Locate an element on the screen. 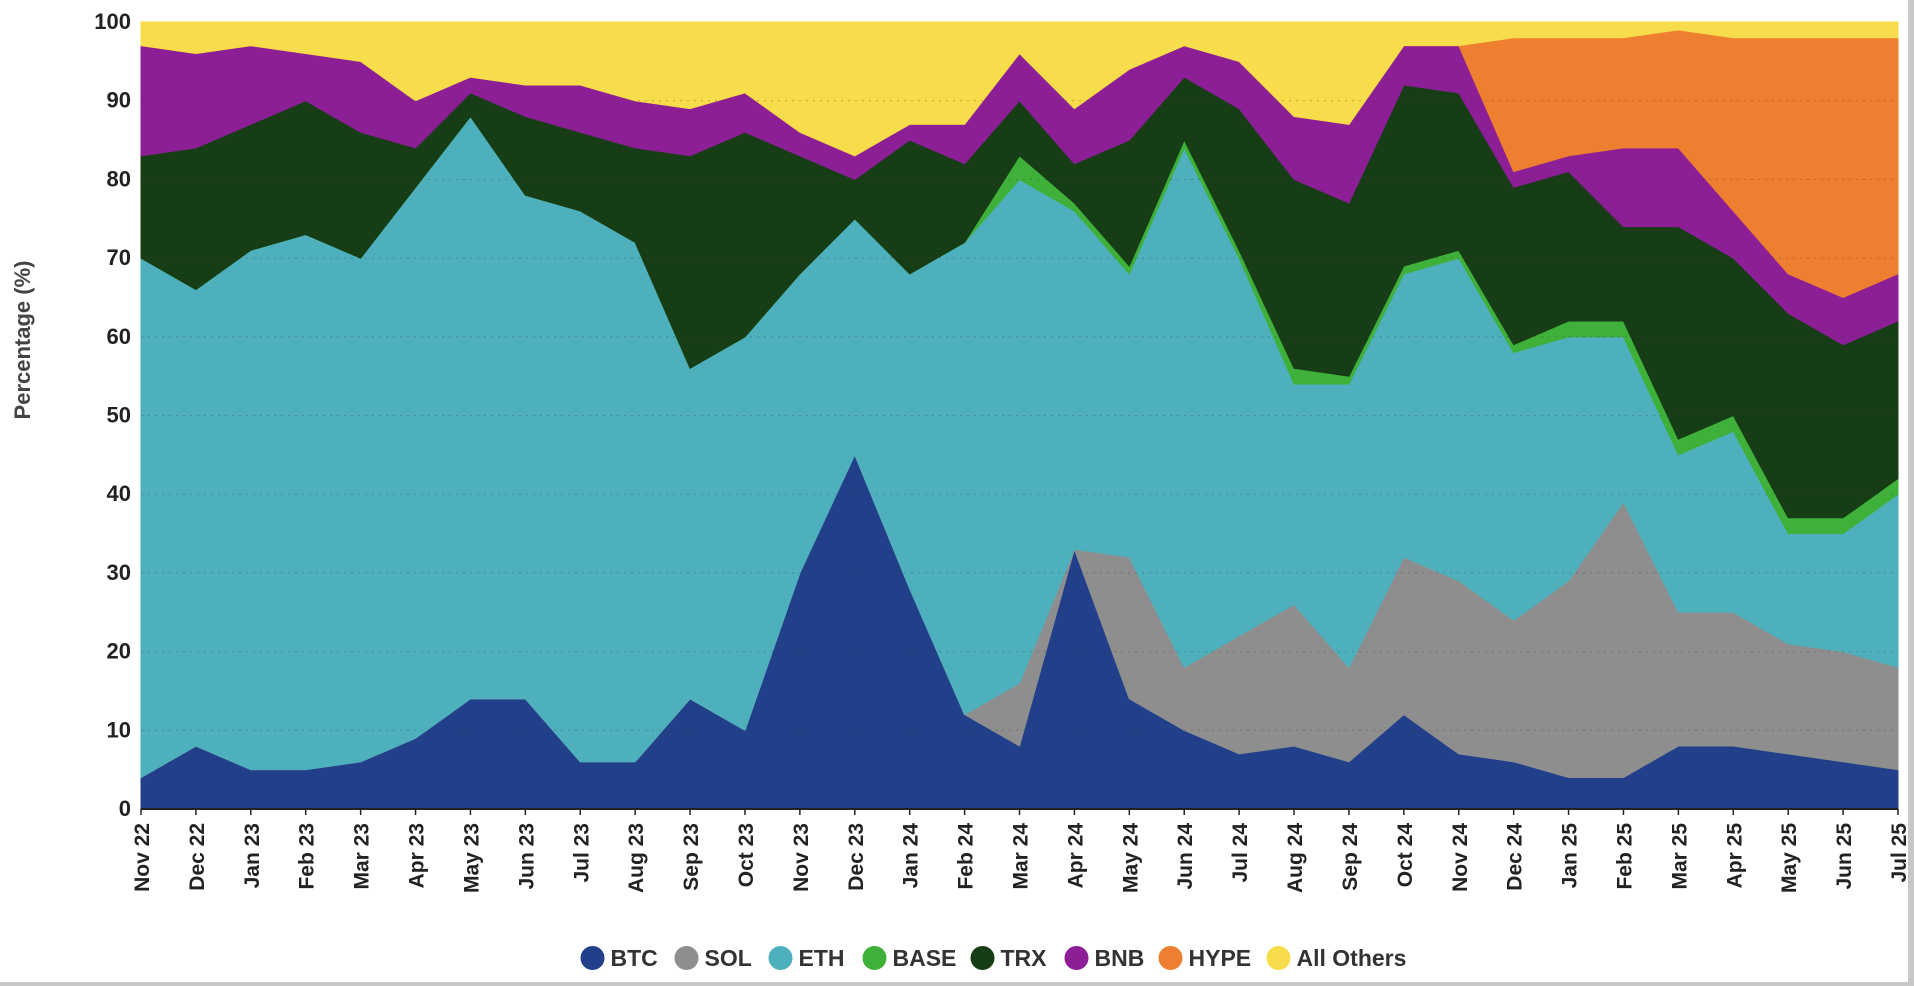 The image size is (1914, 986). y-axis-label: Percentage (%) is located at coordinates (22, 340).